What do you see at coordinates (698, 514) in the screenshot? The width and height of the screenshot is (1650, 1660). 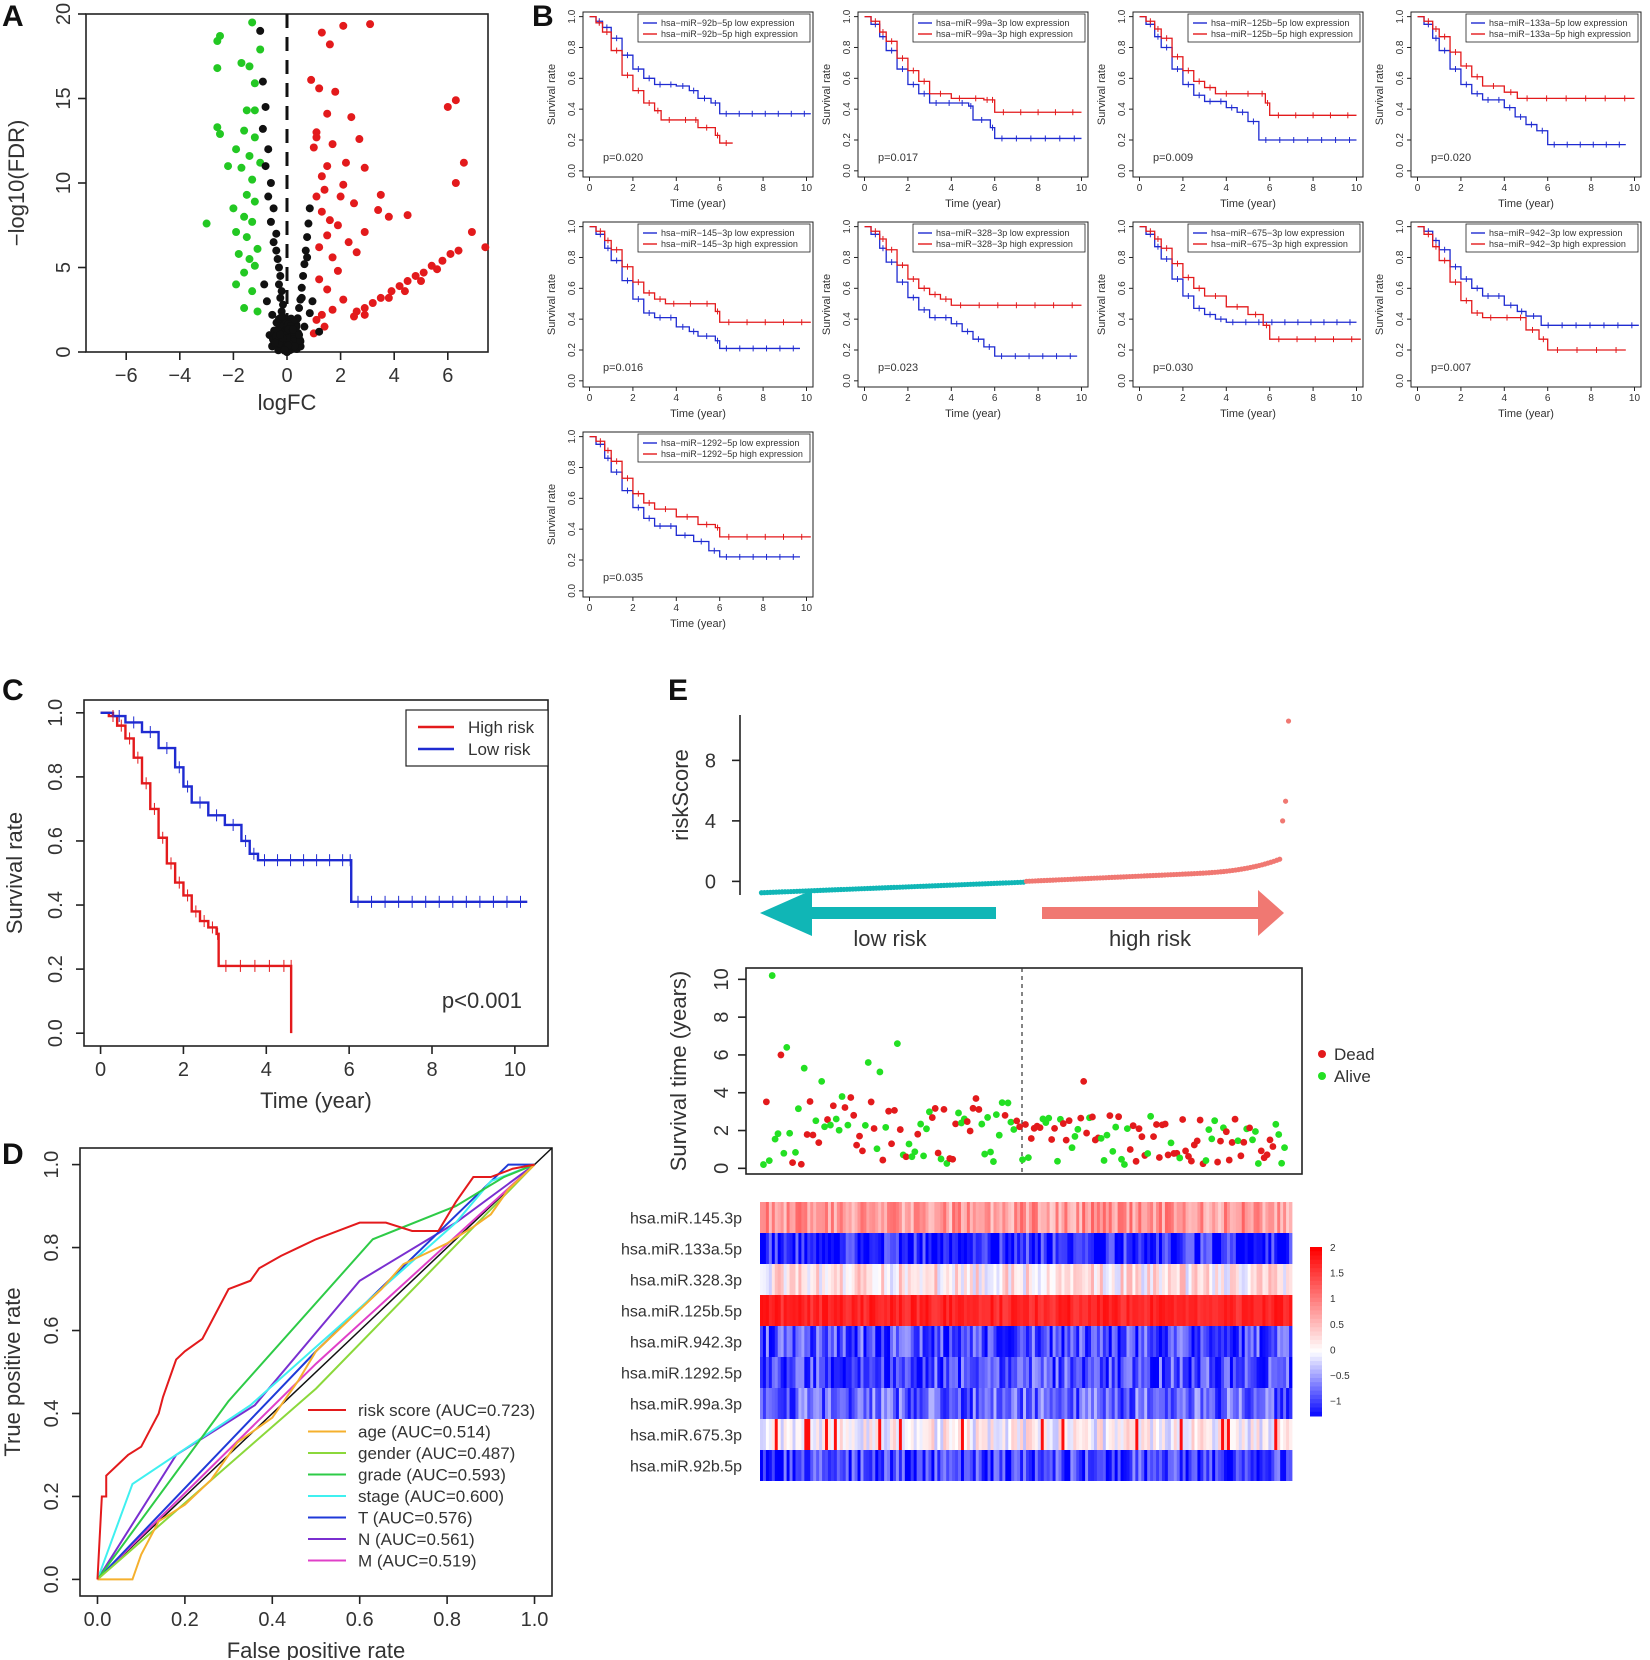 I see `plot-frame` at bounding box center [698, 514].